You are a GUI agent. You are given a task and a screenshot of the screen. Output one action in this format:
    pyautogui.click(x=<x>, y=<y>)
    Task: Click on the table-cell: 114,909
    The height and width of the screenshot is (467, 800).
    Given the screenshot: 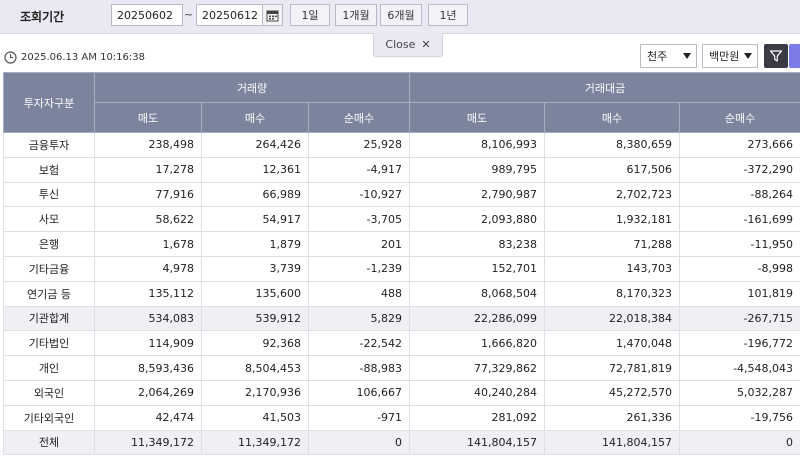 What is the action you would take?
    pyautogui.click(x=148, y=343)
    